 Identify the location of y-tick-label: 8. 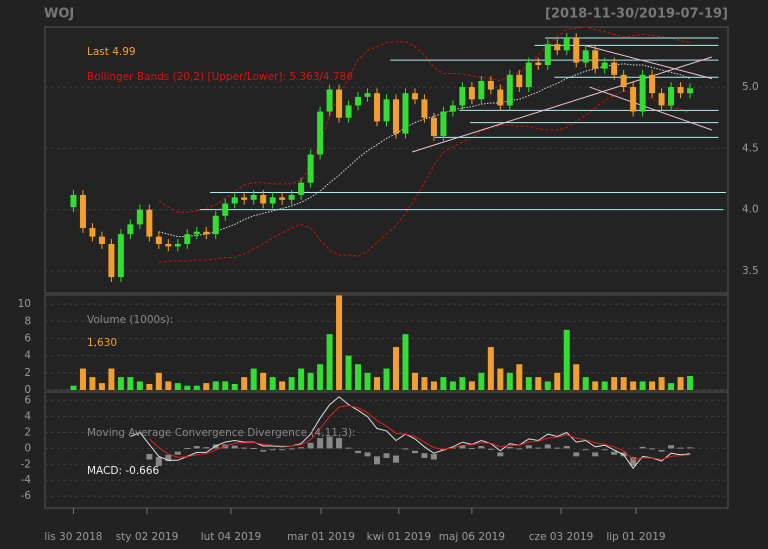
(27, 321).